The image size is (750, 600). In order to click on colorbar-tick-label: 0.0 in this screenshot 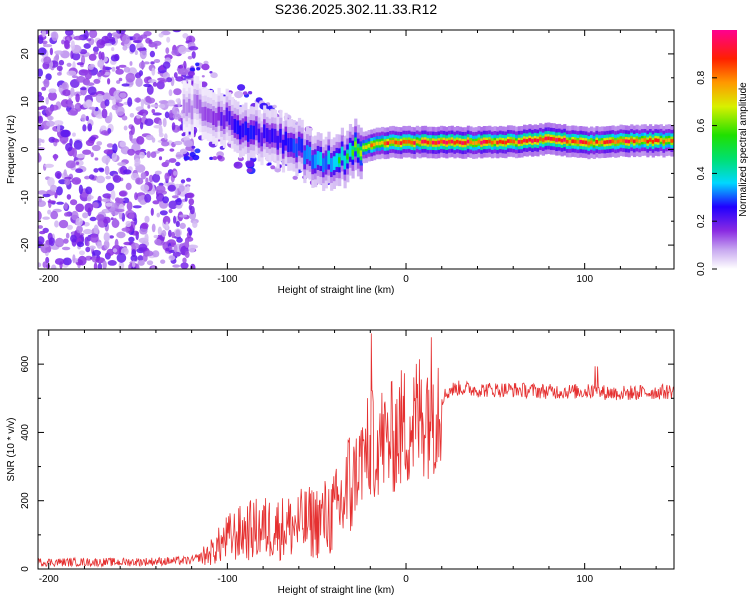, I will do `click(701, 269)`.